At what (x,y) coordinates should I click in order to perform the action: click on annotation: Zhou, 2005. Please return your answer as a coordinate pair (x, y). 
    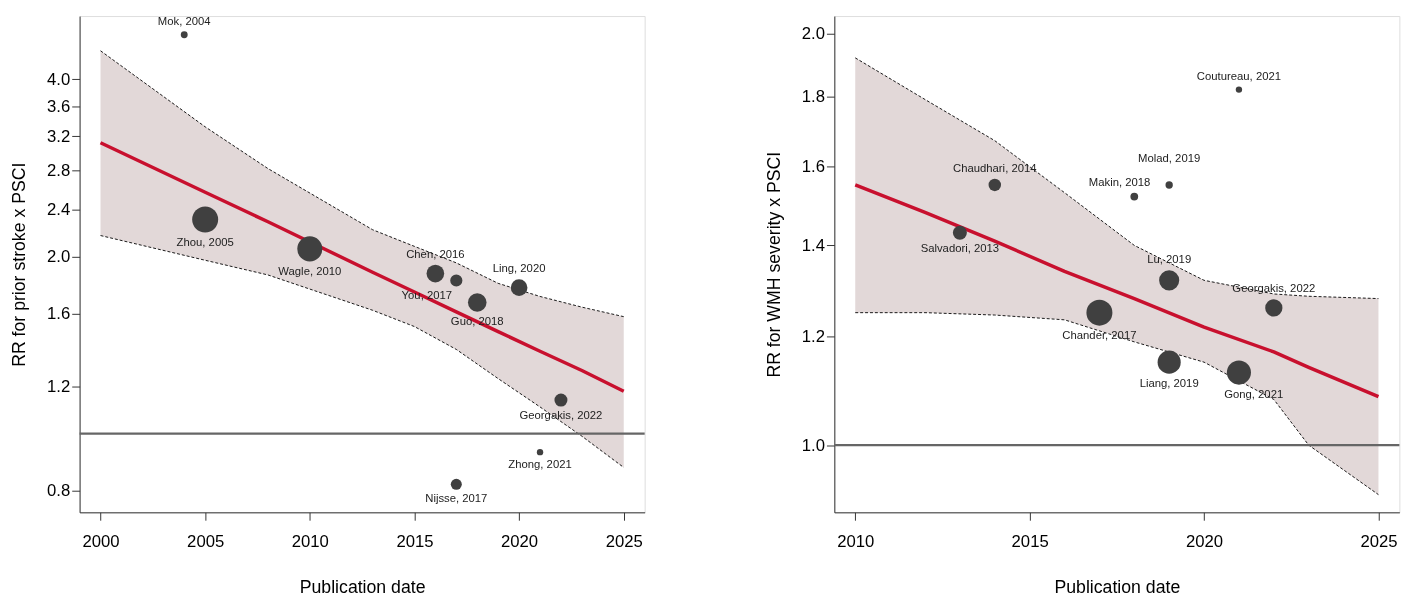
    Looking at the image, I should click on (205, 242).